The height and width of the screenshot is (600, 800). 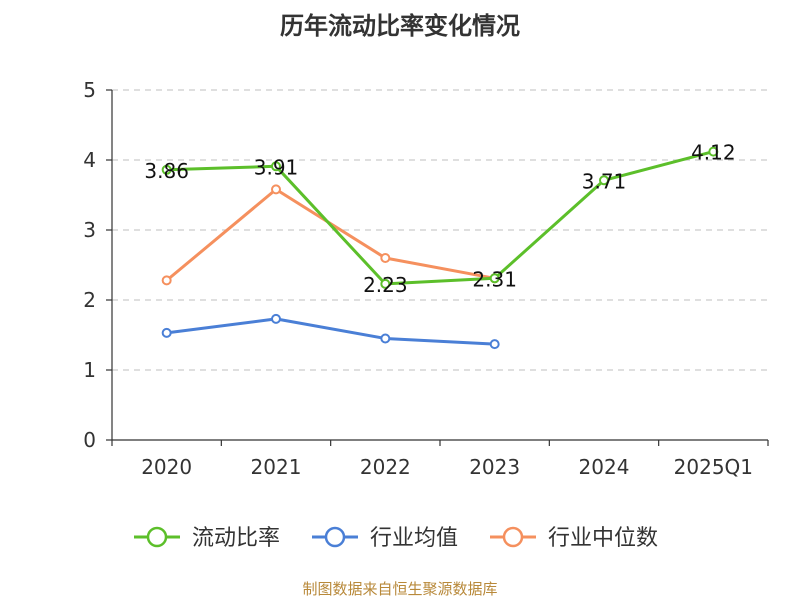 I want to click on x-tick-label: 2025Q1, so click(x=713, y=467).